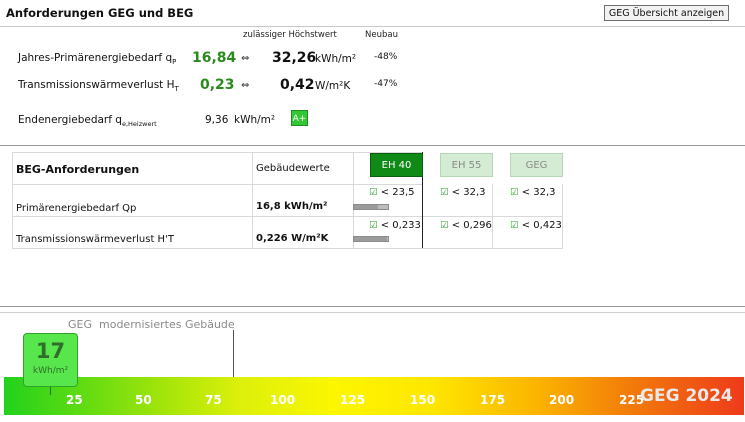 The height and width of the screenshot is (422, 745). Describe the element at coordinates (95, 239) in the screenshot. I see `beg-transmission-label: Transmissionswärmeverlust H'T` at that location.